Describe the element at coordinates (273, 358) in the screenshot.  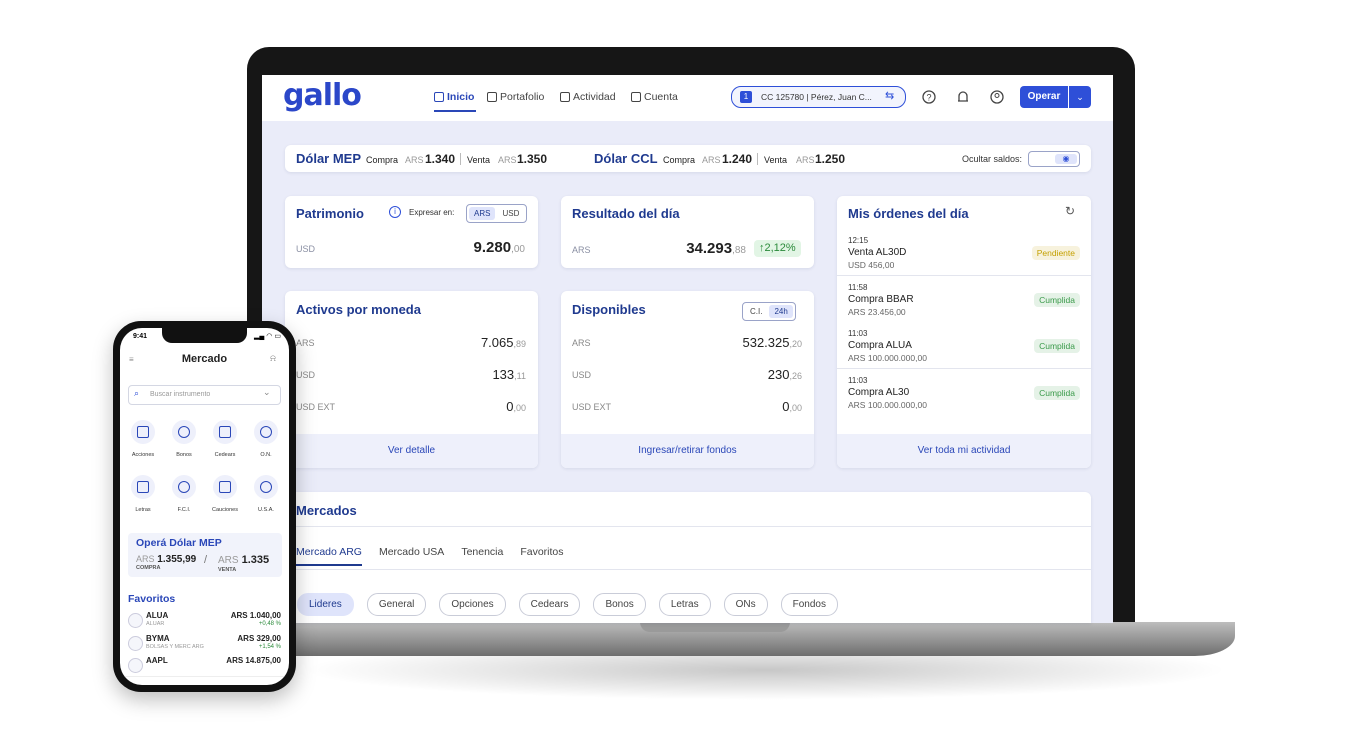
I see `bell-icon: ⍾` at that location.